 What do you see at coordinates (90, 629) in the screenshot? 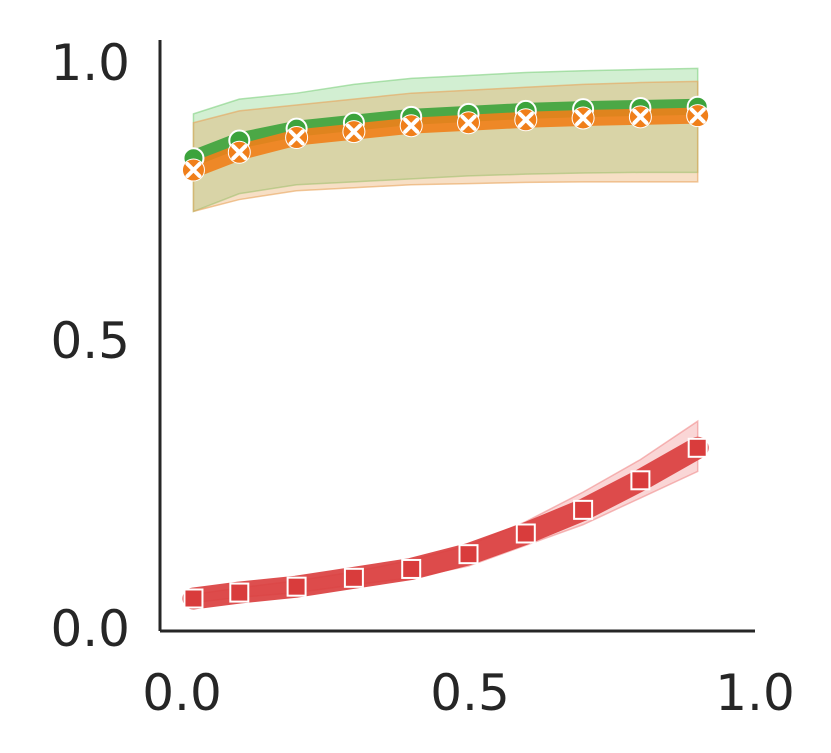
I see `y-tick-label-0: 0.0` at bounding box center [90, 629].